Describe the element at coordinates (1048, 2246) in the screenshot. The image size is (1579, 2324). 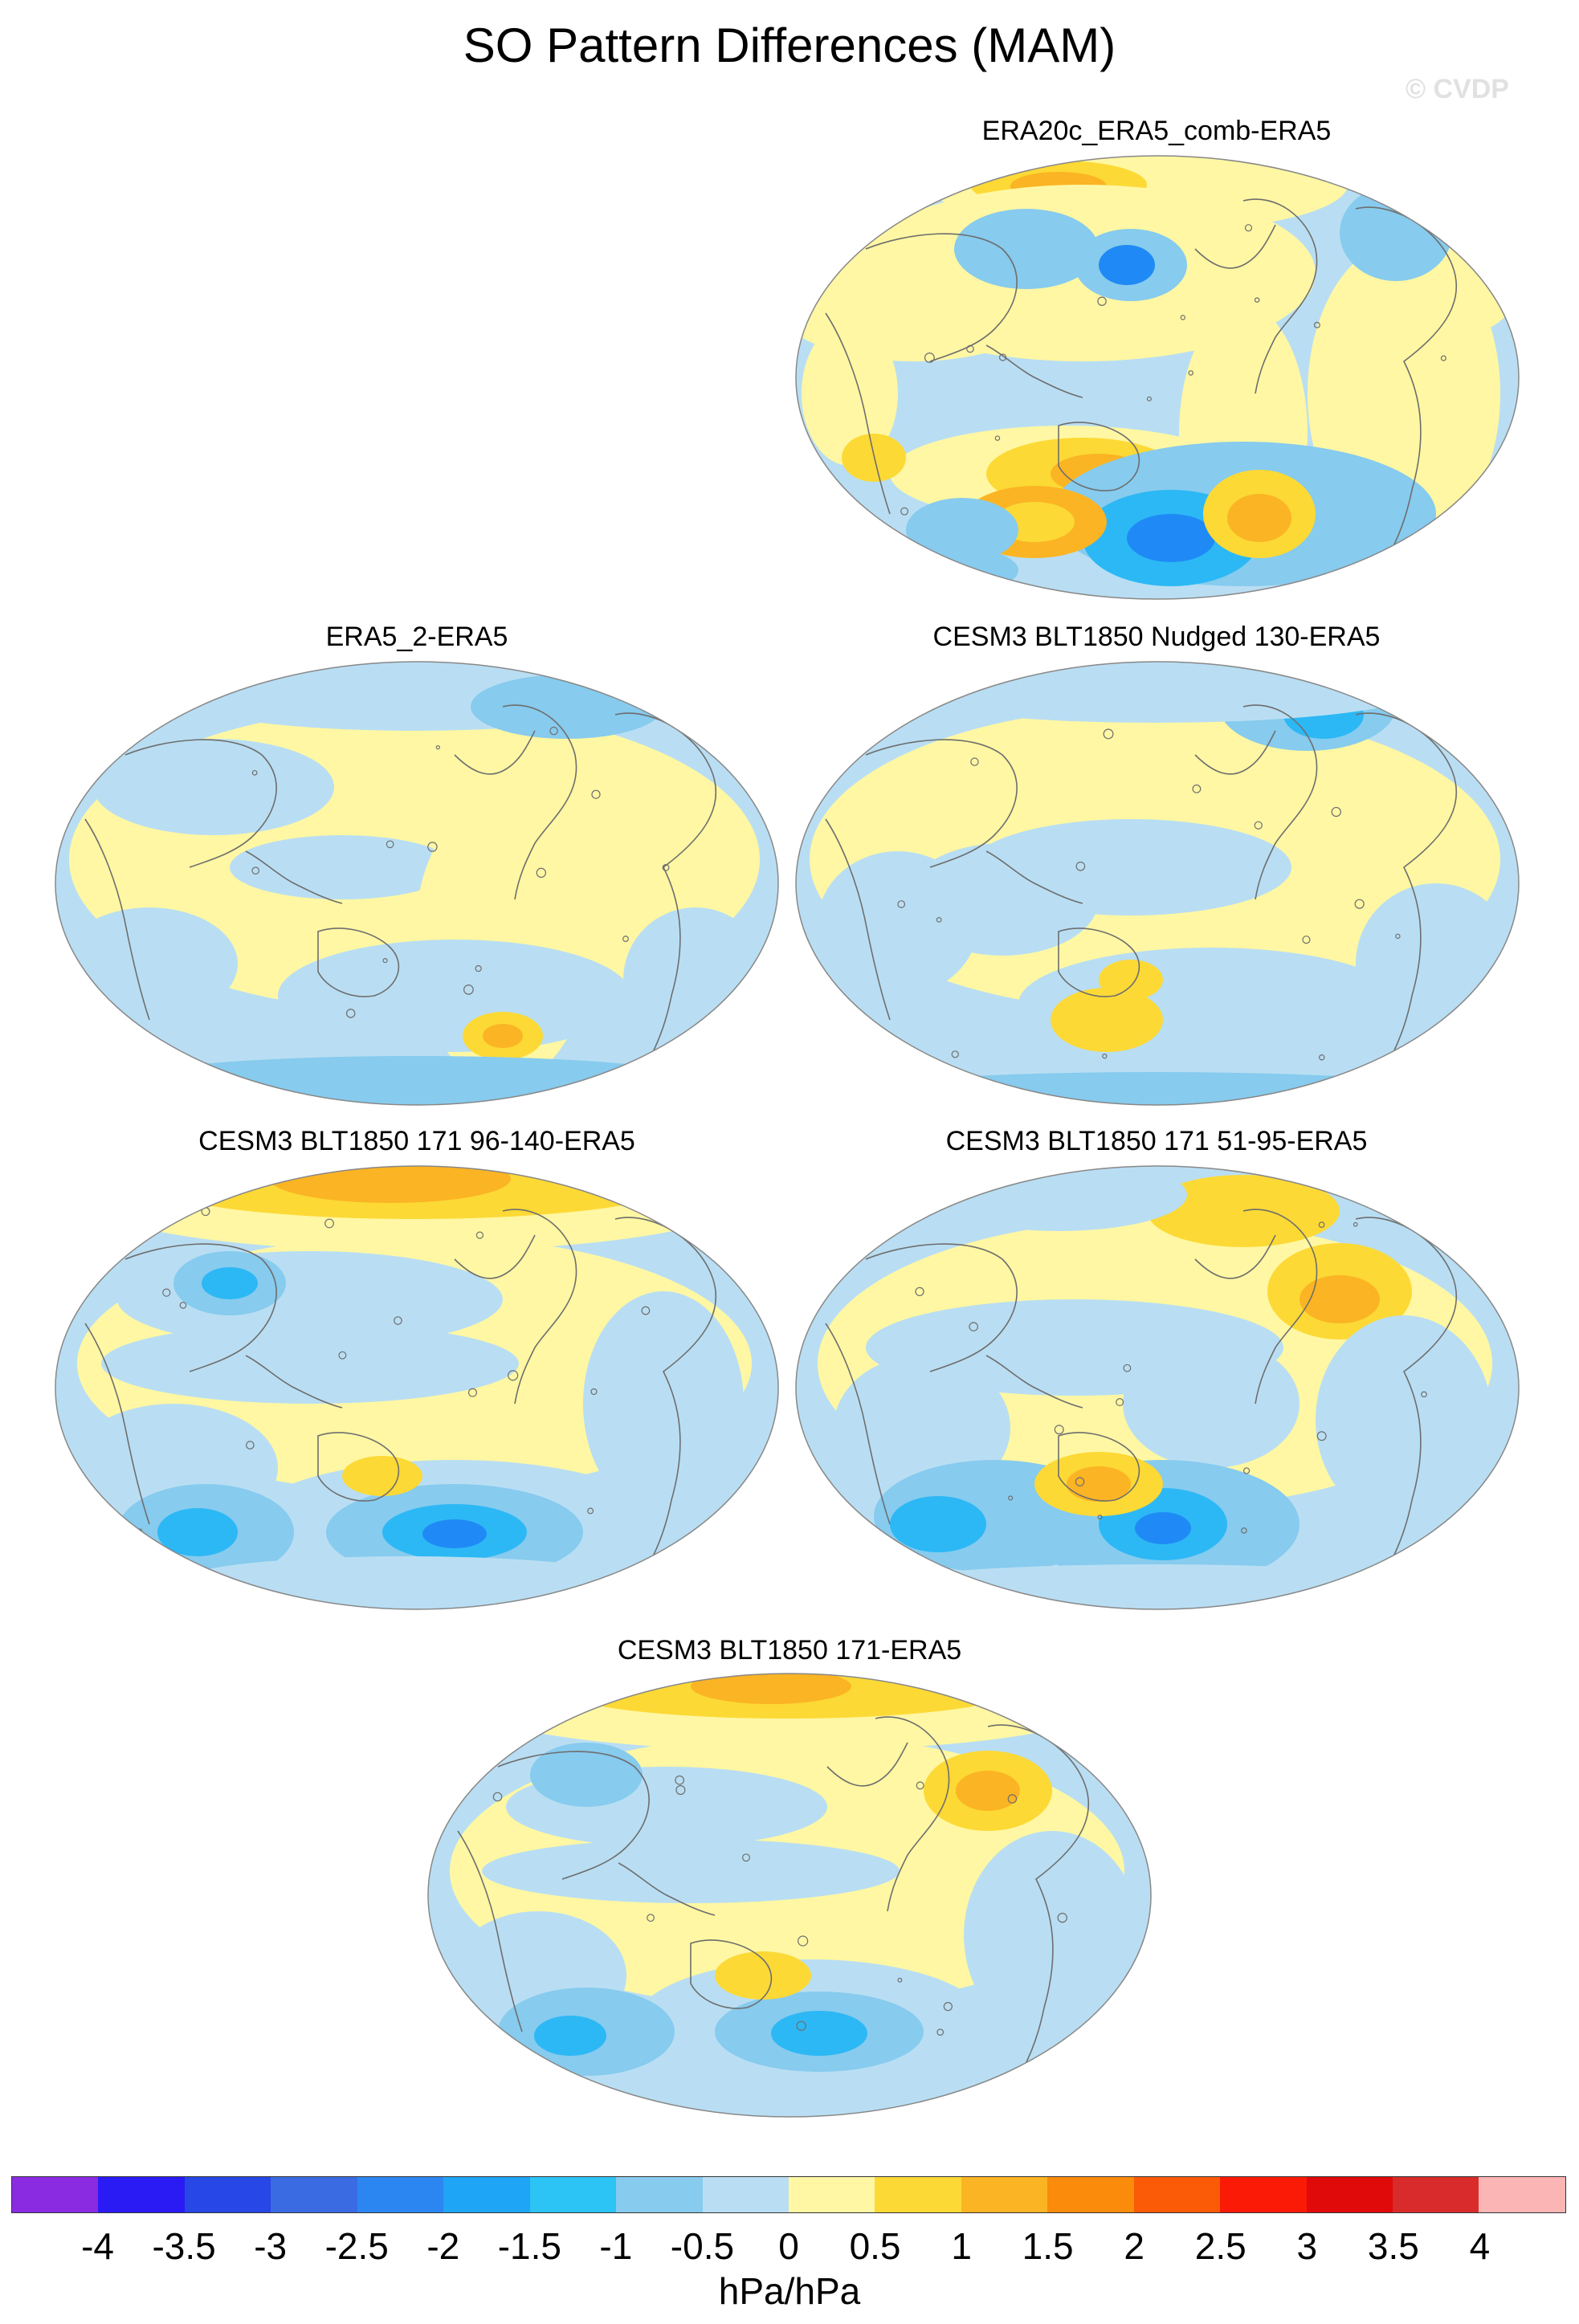
I see `colorbar-tick-label: 1.5` at that location.